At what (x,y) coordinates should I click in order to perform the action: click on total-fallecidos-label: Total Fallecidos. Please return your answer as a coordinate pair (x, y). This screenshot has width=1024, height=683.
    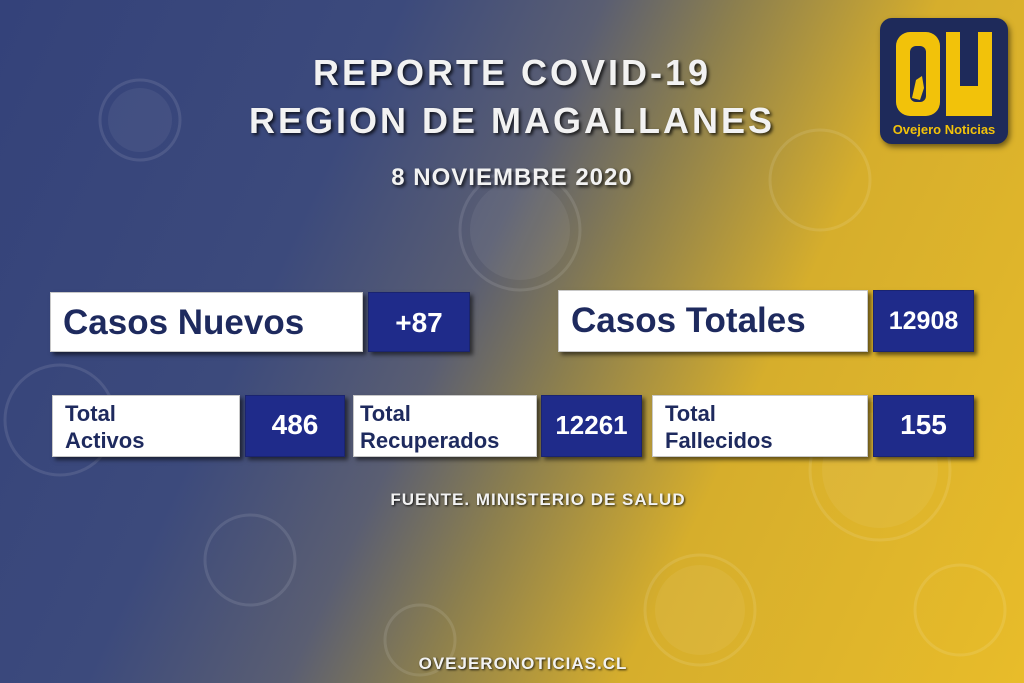
    Looking at the image, I should click on (760, 426).